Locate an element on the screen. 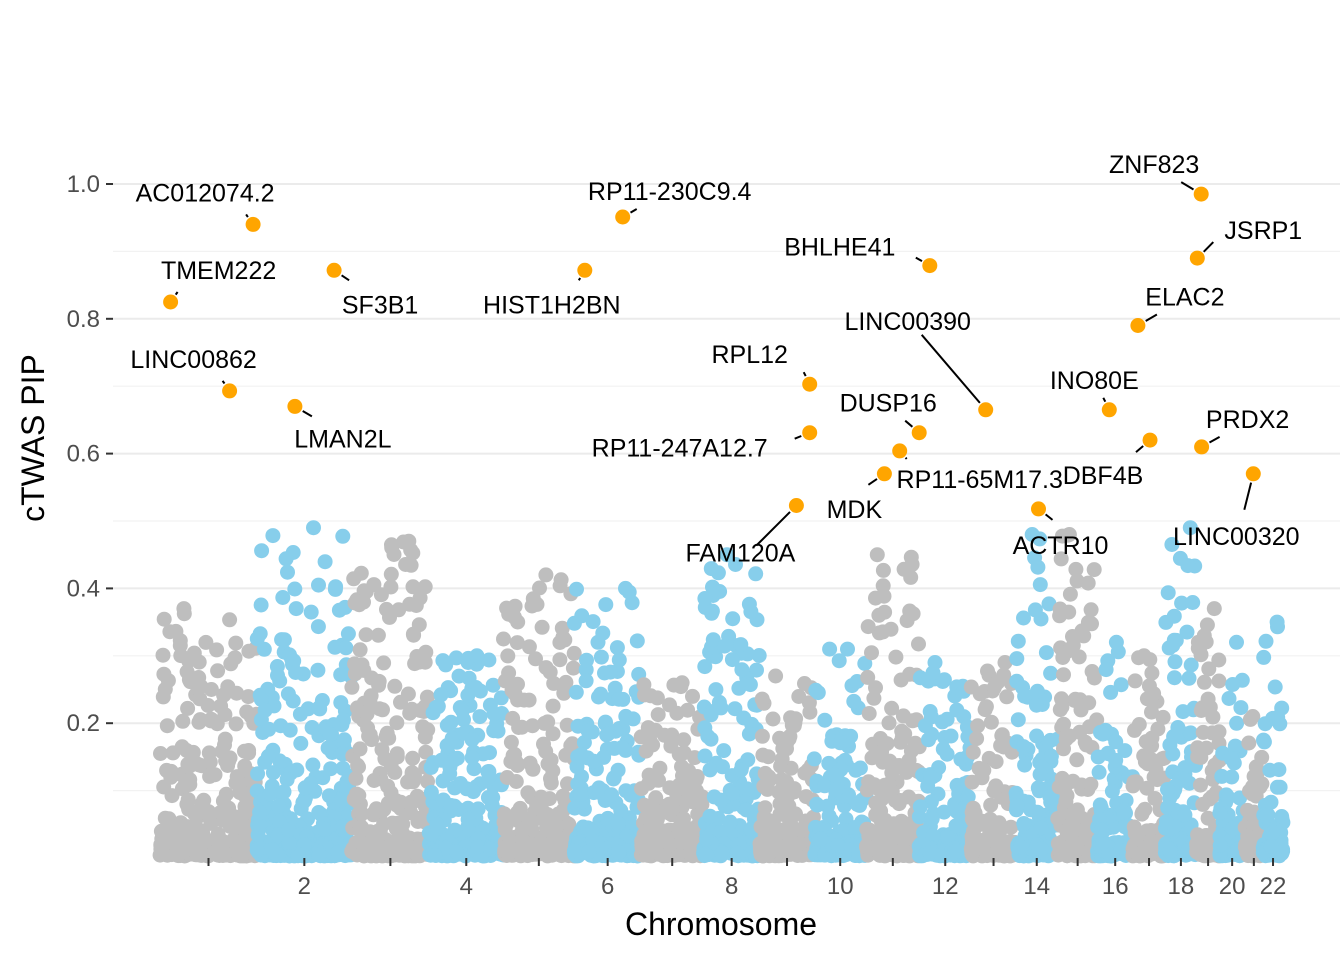 The height and width of the screenshot is (960, 1344). y-tick-label: 0.2 is located at coordinates (83, 723).